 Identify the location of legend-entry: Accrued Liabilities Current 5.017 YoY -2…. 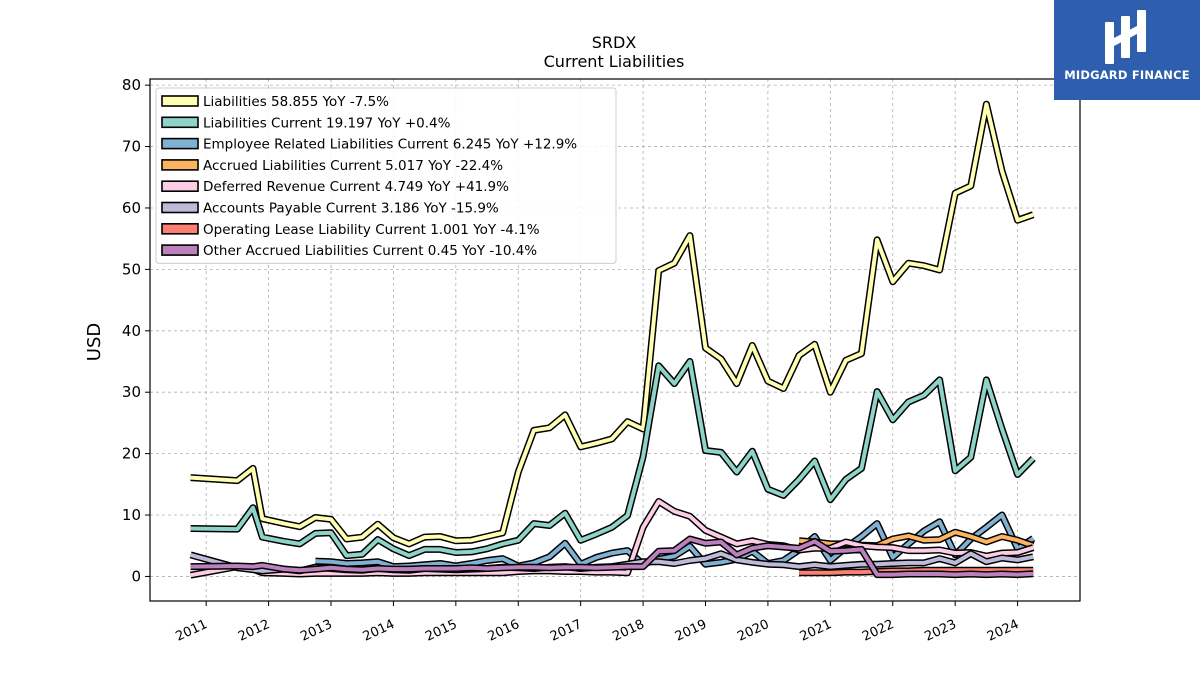
(353, 166).